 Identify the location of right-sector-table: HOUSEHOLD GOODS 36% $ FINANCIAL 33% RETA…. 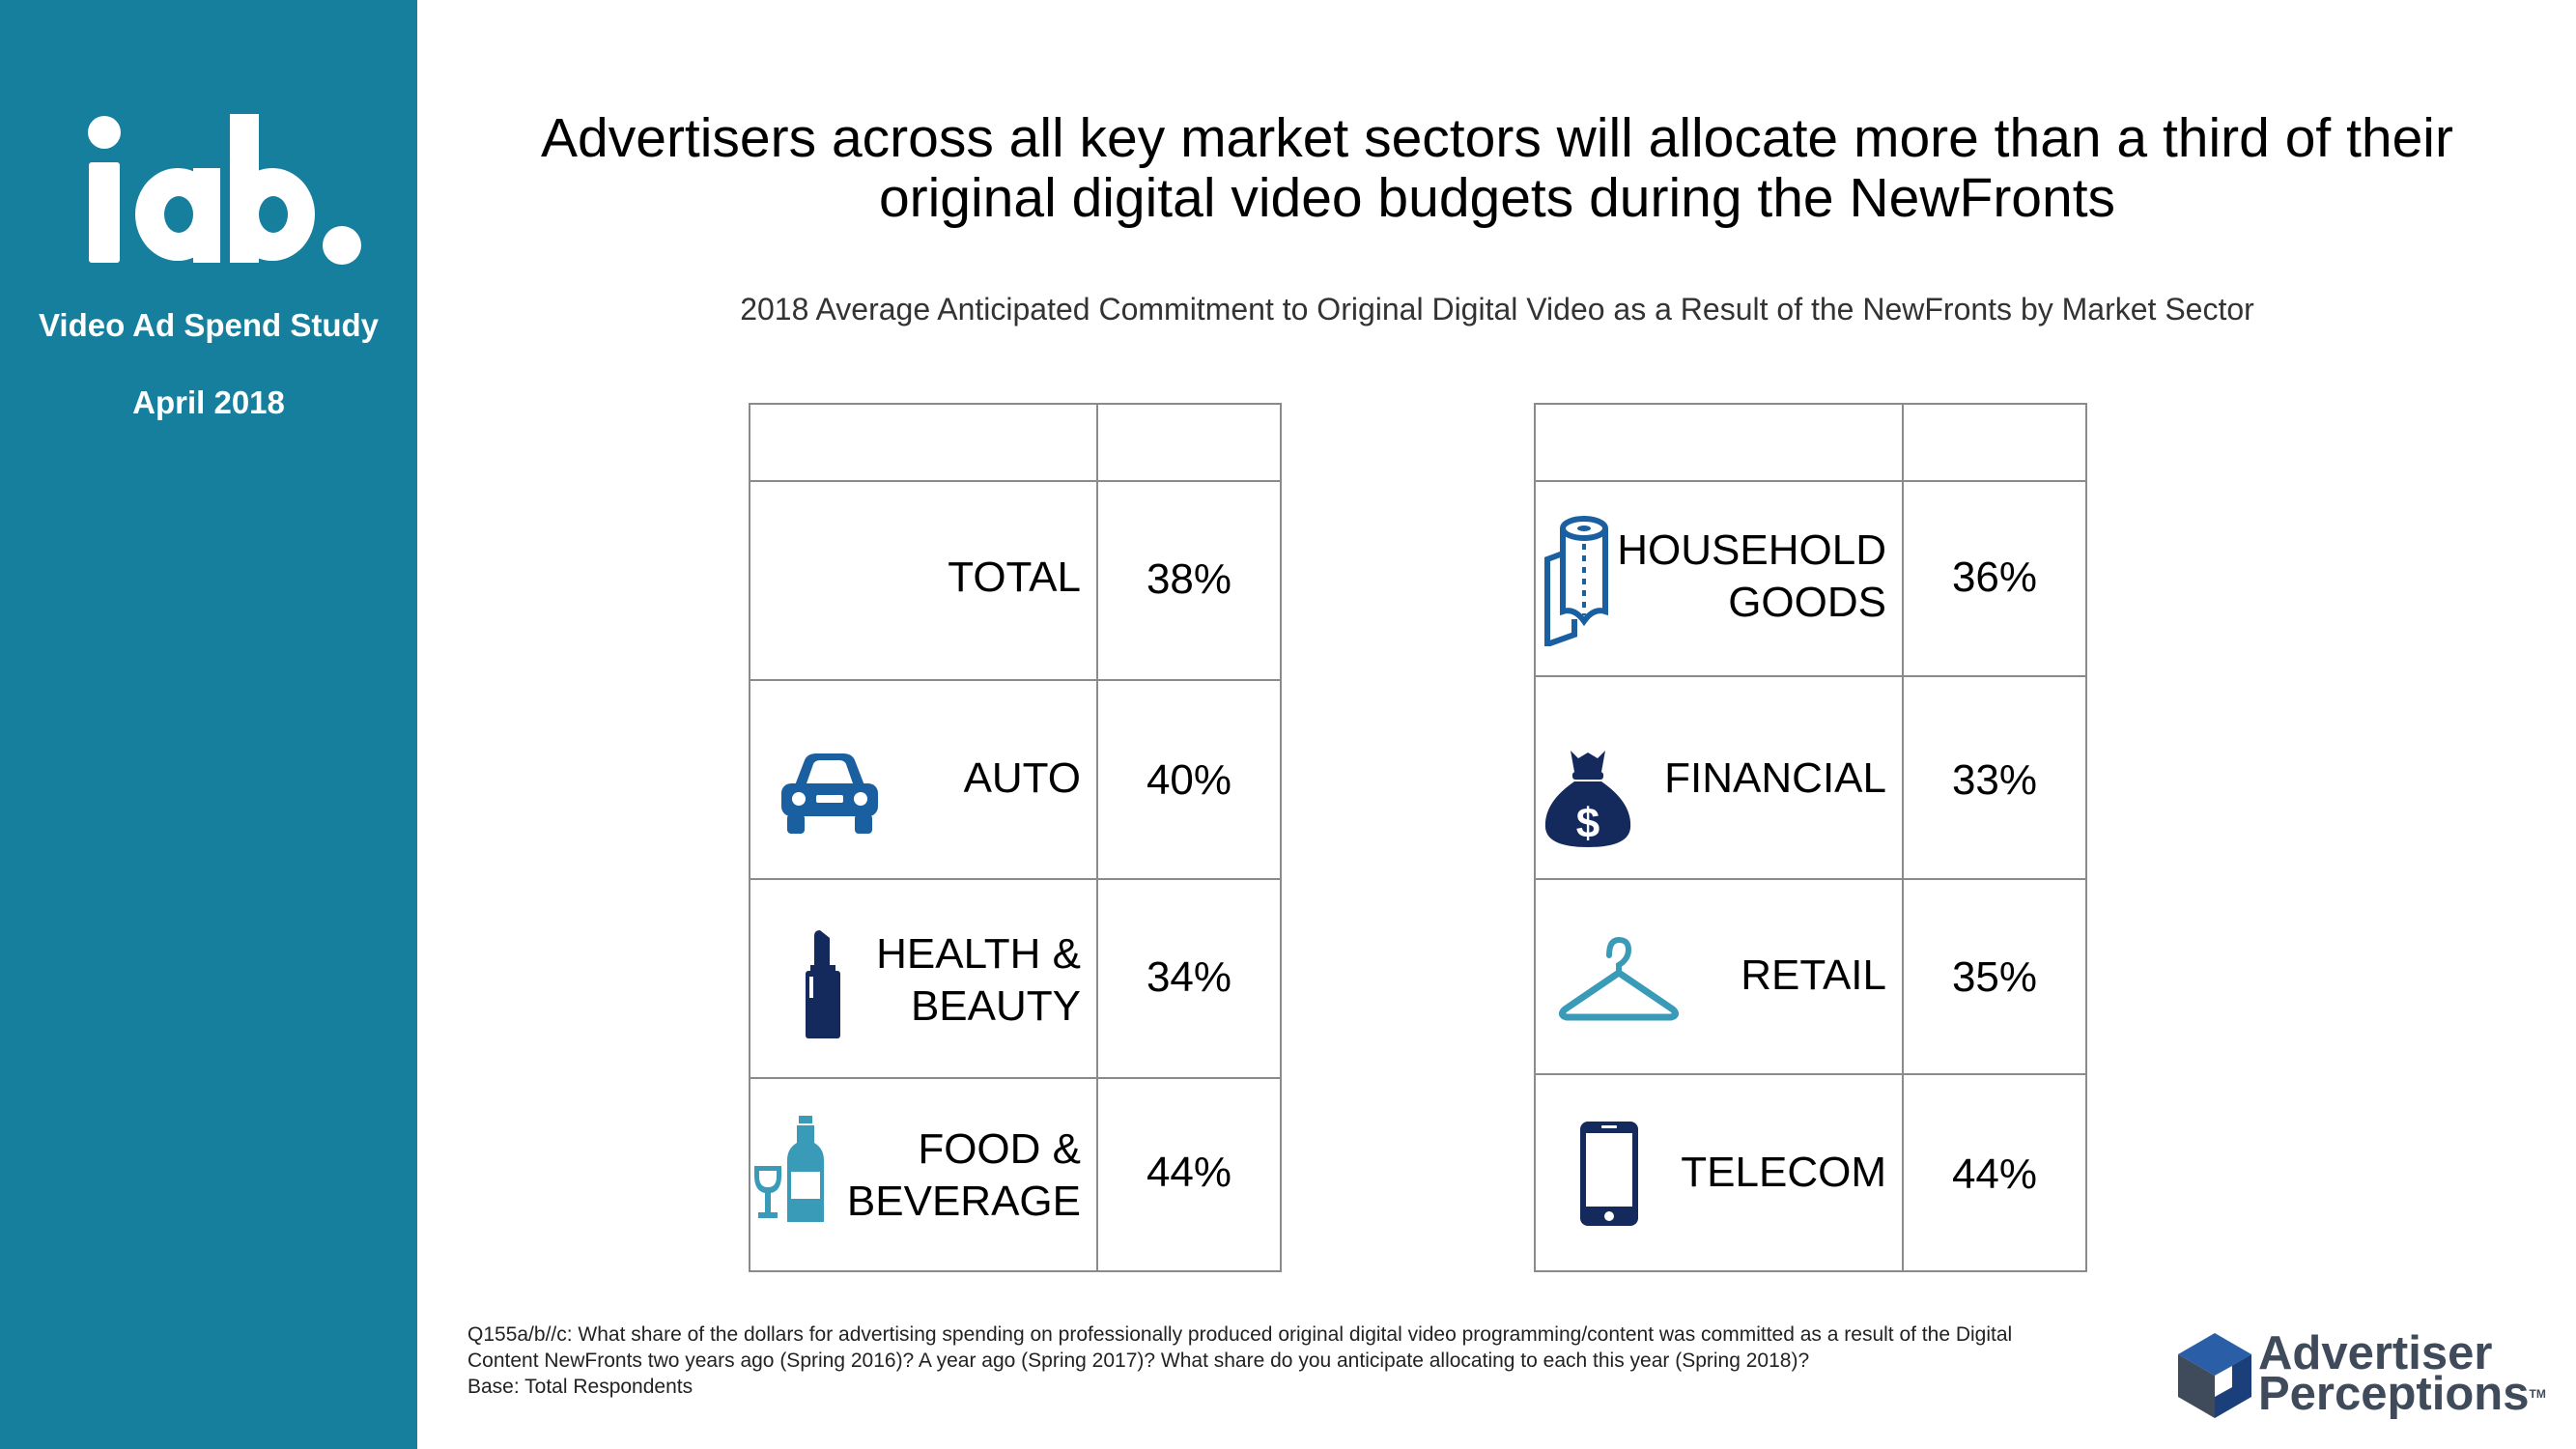
(1810, 837).